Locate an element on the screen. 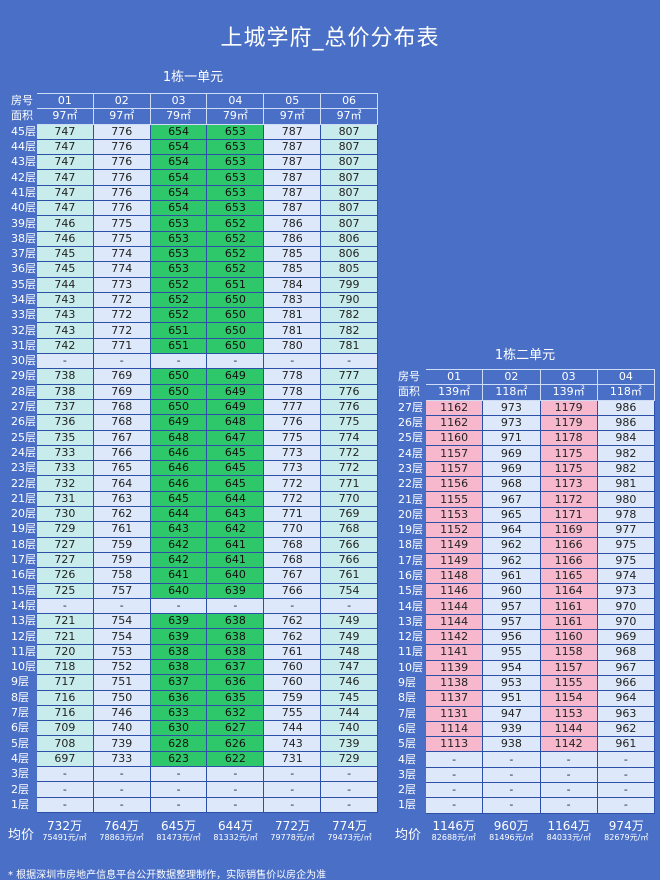  table-row: 20层 730 762 644 643 771 769 is located at coordinates (193, 514).